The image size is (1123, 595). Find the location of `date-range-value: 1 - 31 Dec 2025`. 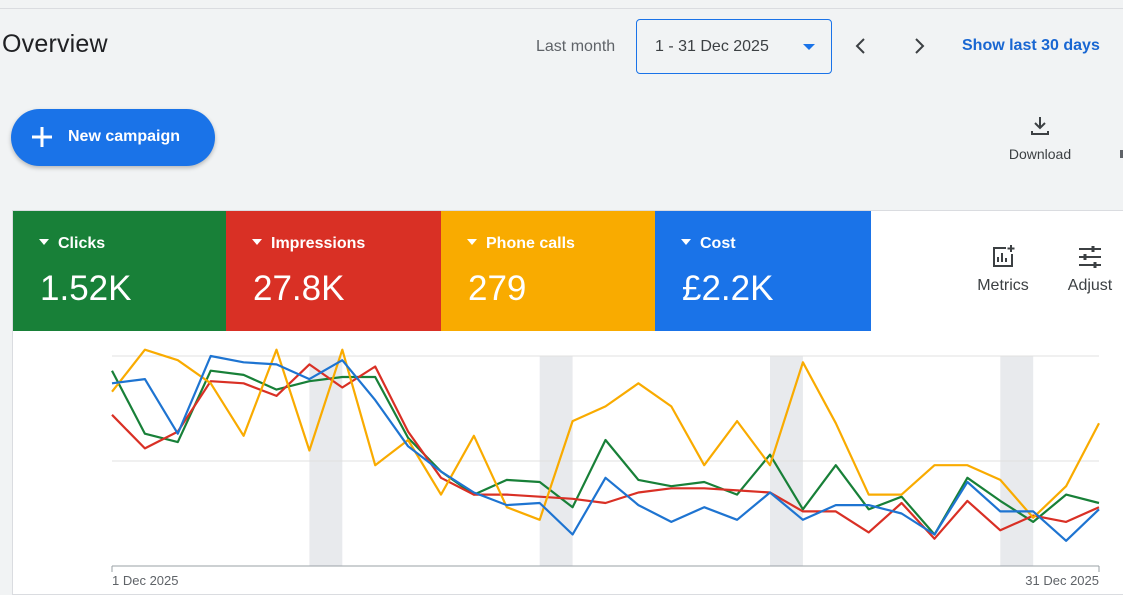

date-range-value: 1 - 31 Dec 2025 is located at coordinates (712, 46).